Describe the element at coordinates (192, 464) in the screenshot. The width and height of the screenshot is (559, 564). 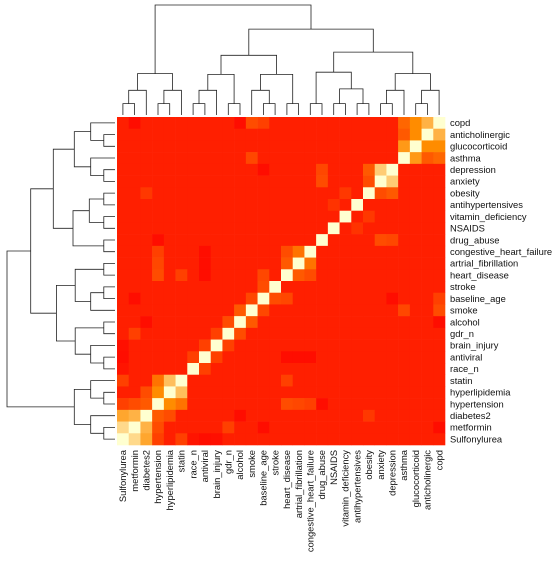
I see `column-label: race_n` at that location.